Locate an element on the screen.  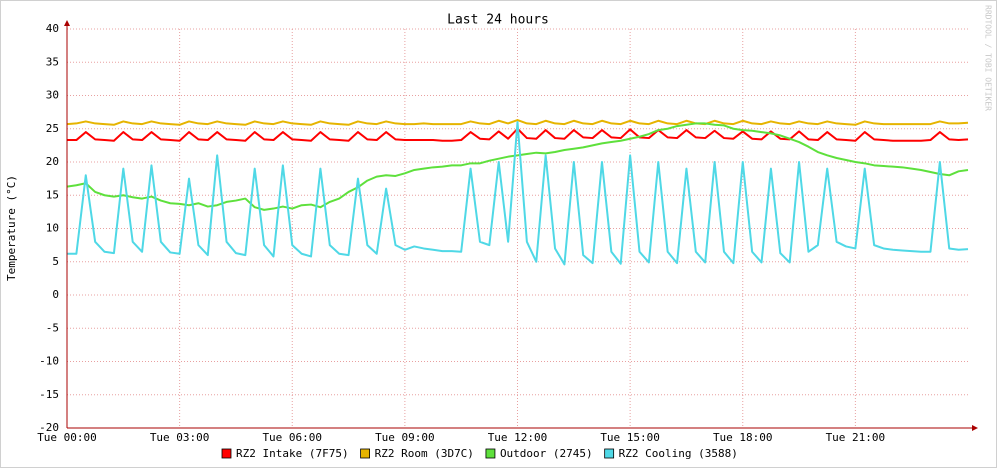
y-tick-label: -5 is located at coordinates (52, 327).